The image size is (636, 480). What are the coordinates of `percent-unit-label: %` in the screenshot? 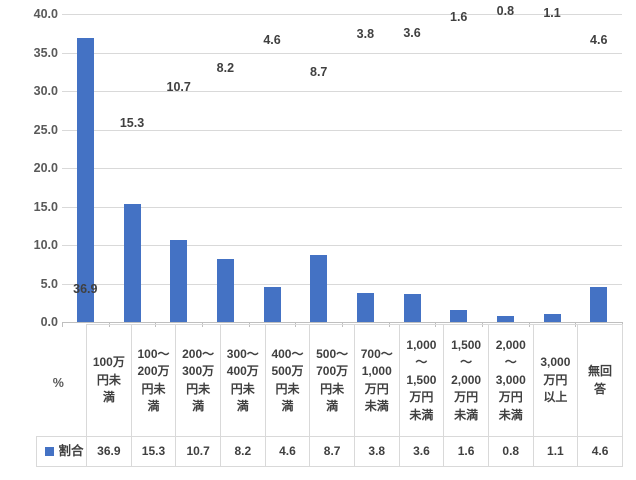 It's located at (58, 383).